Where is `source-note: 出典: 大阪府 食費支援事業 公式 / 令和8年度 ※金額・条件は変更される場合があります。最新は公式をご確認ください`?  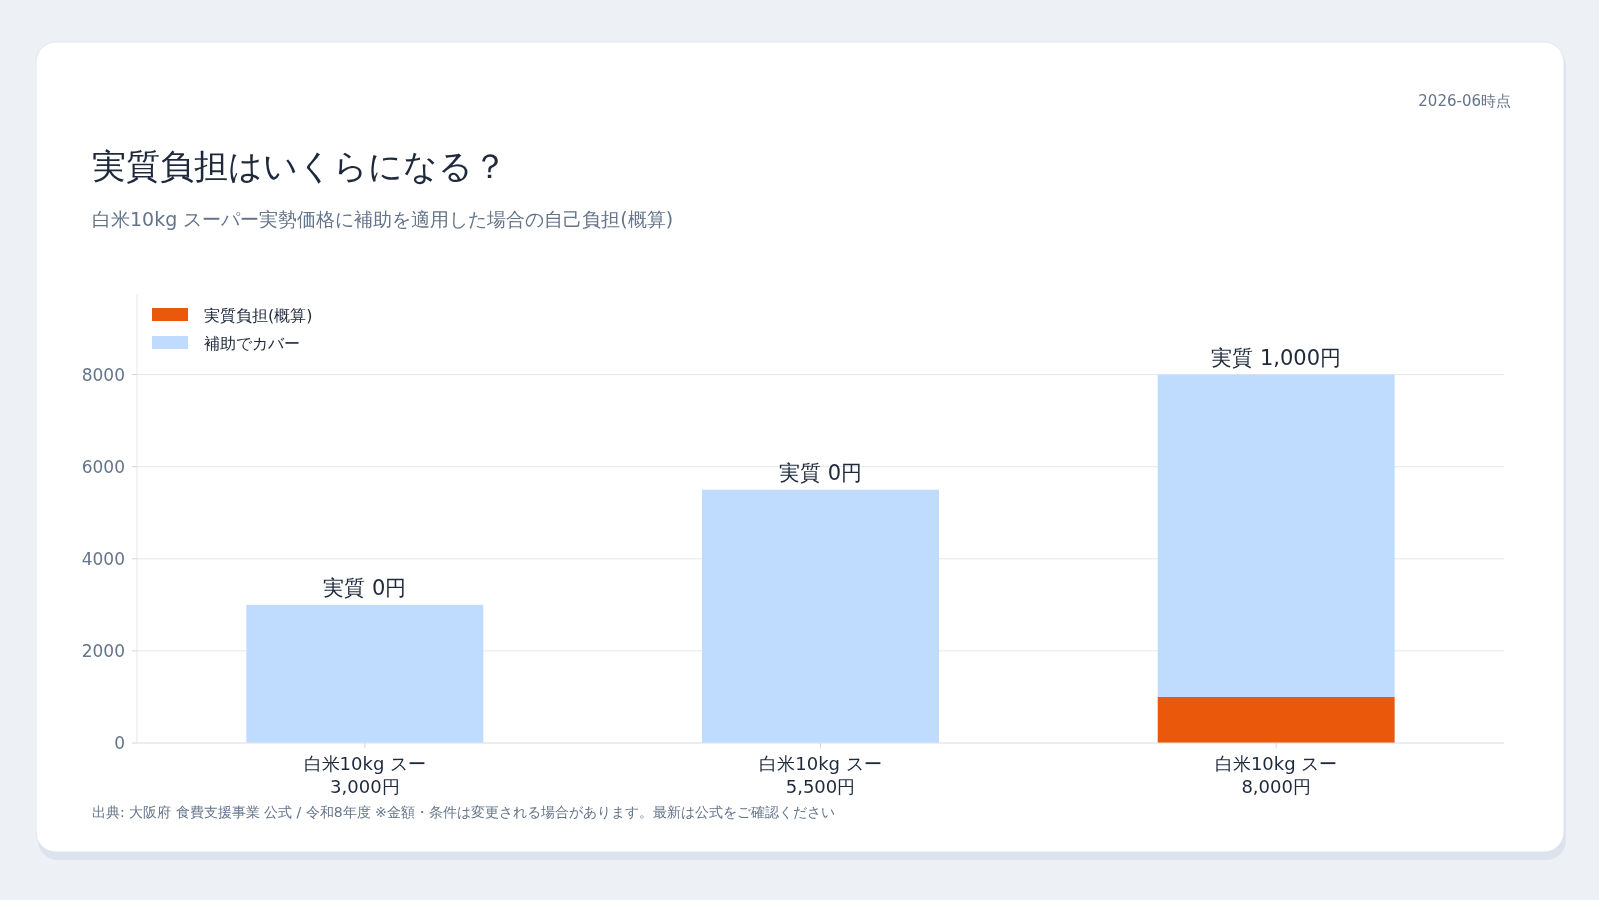 source-note: 出典: 大阪府 食費支援事業 公式 / 令和8年度 ※金額・条件は変更される場合があります。最新は公式をご確認ください is located at coordinates (463, 812).